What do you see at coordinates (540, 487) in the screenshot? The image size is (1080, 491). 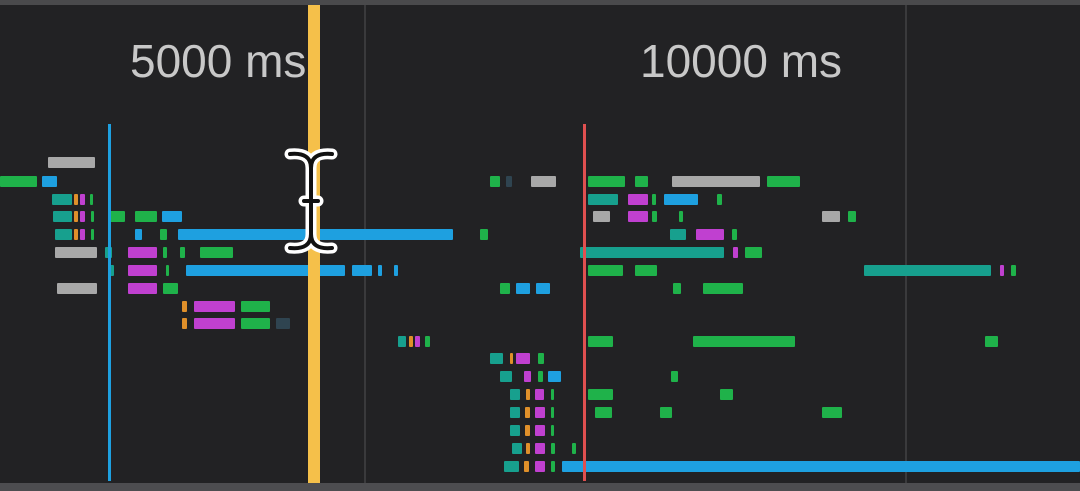 I see `horizontal-scrollbar` at bounding box center [540, 487].